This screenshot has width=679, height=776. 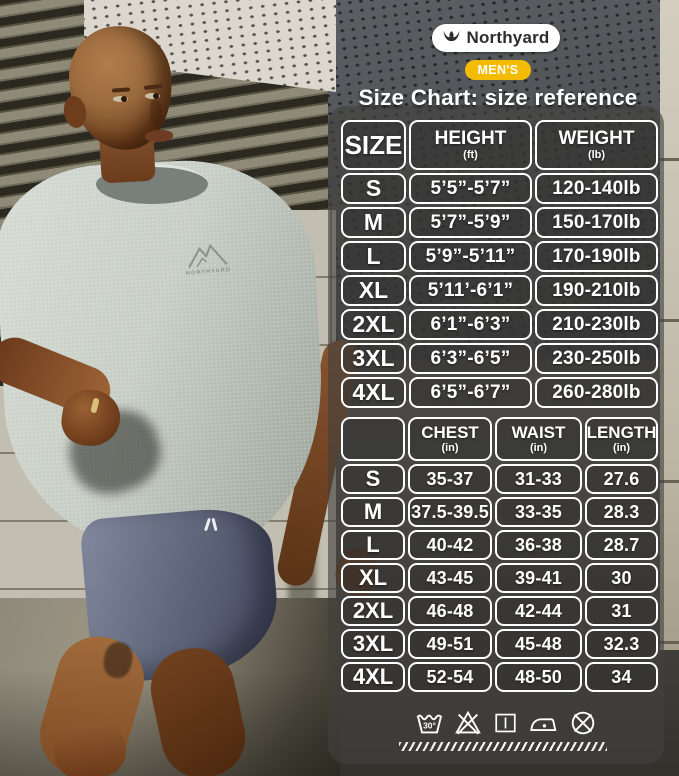 What do you see at coordinates (596, 392) in the screenshot?
I see `weight-cell: 260-280lb` at bounding box center [596, 392].